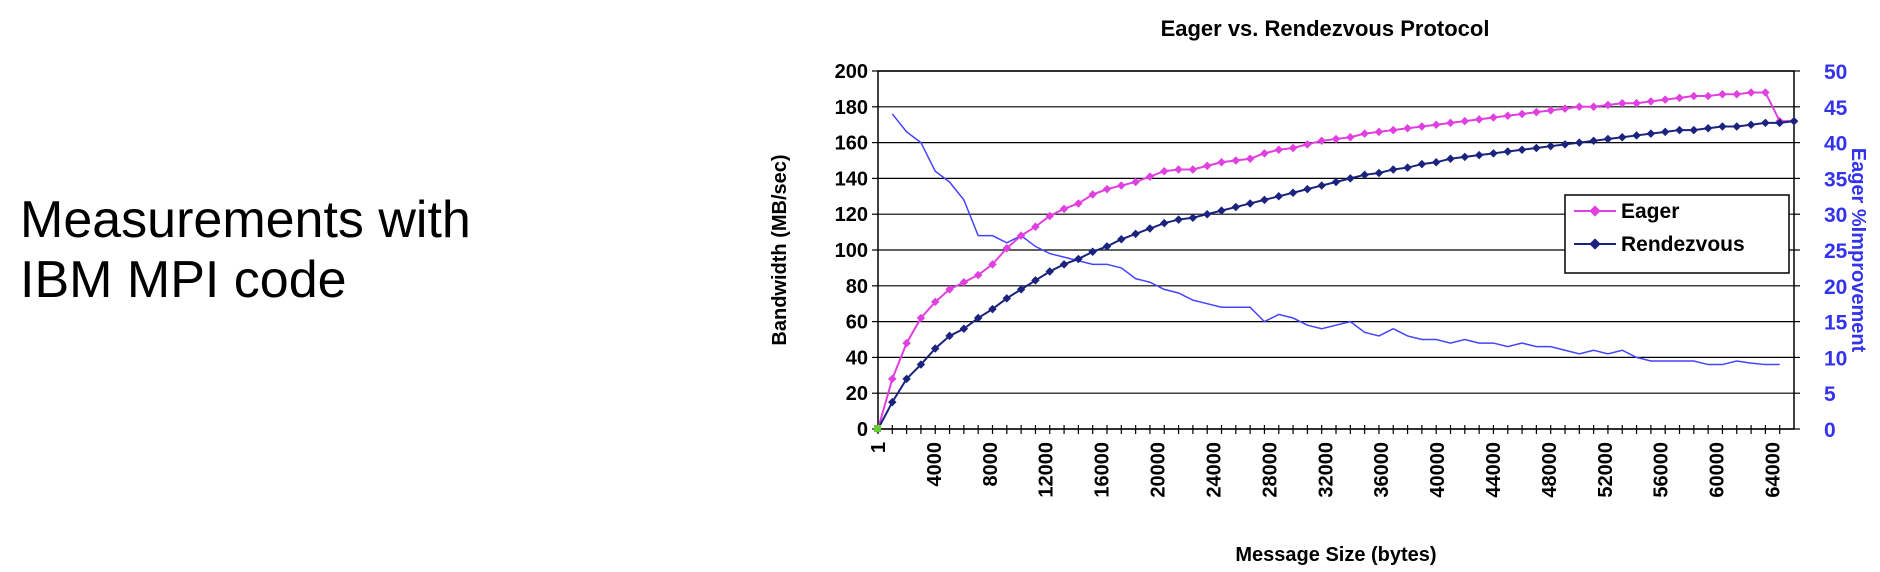  I want to click on x-tick-label: 64000, so click(1774, 470).